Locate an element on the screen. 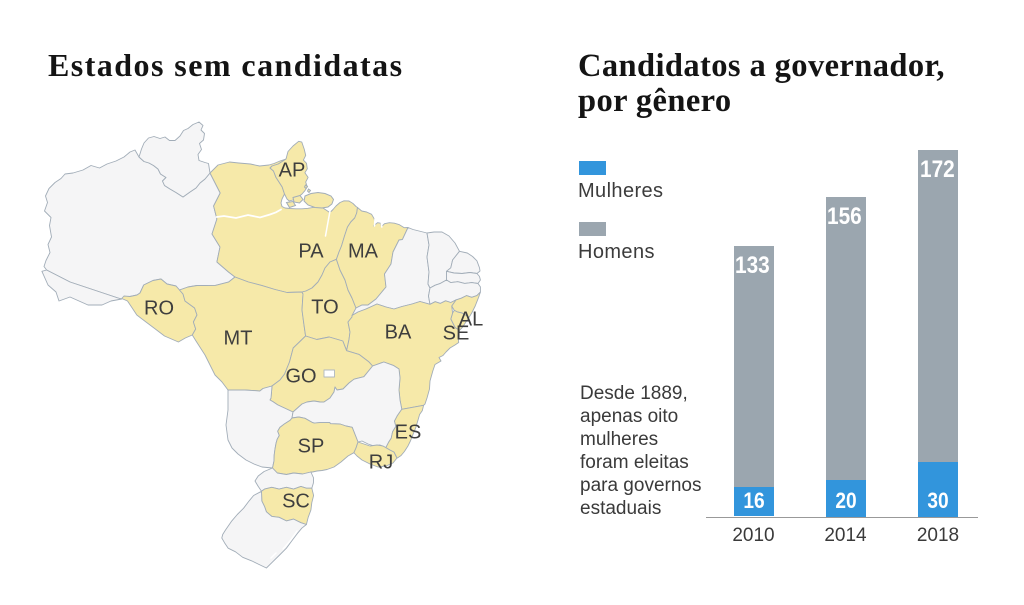 The image size is (1024, 605). svg-text: SE is located at coordinates (456, 334).